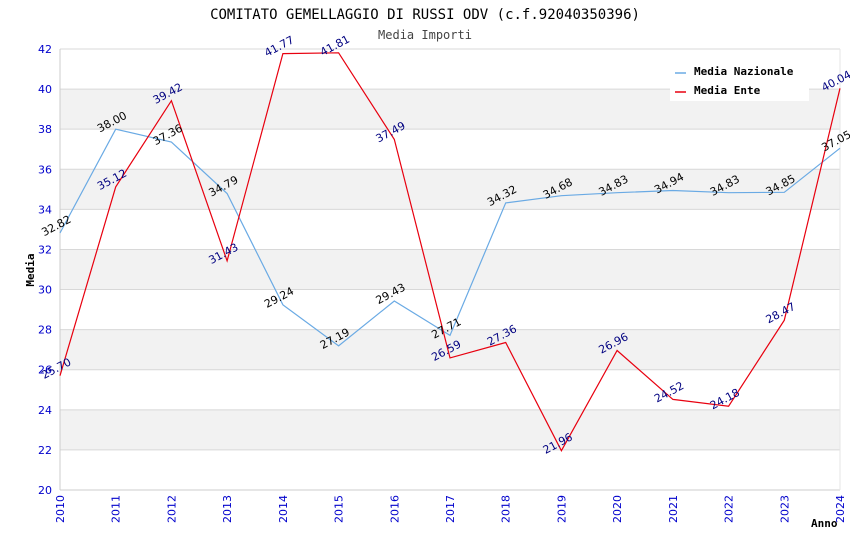 This screenshot has width=850, height=550. Describe the element at coordinates (56, 369) in the screenshot. I see `data-label: 25.70` at that location.